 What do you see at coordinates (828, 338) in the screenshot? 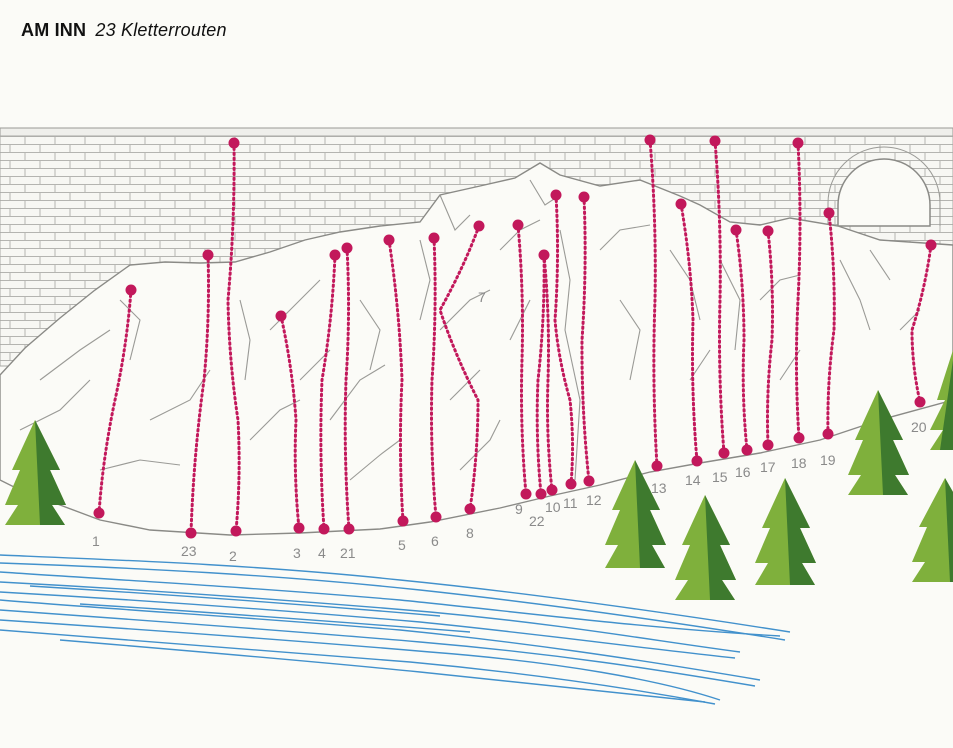
I see `route-19: 19` at bounding box center [828, 338].